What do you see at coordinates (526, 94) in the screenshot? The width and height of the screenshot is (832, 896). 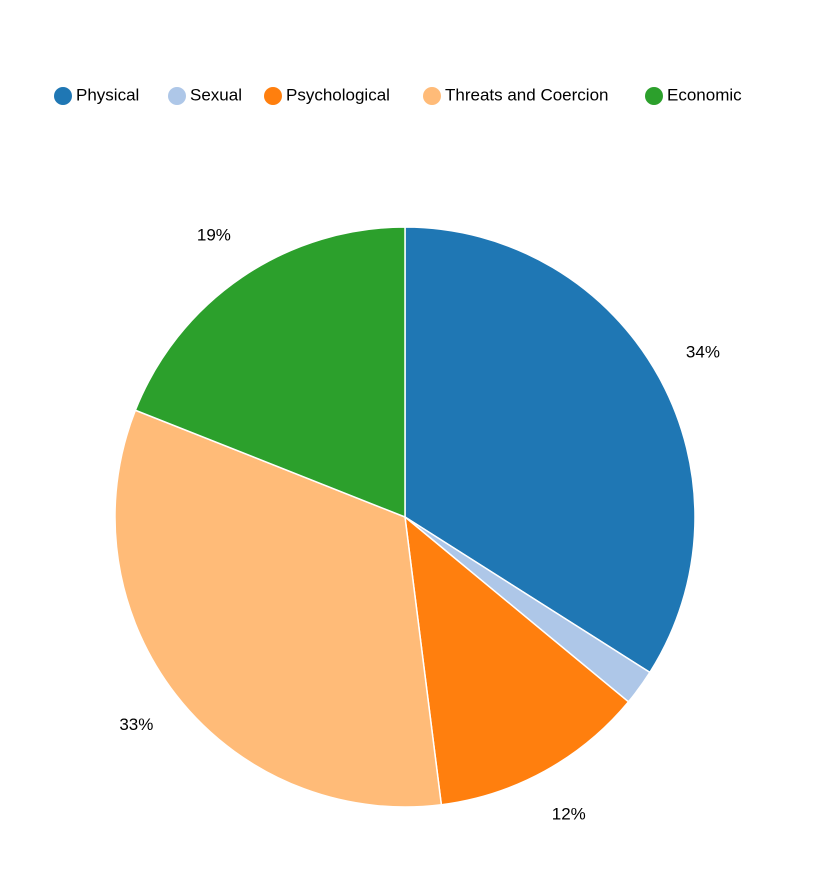 I see `legend-label: Threats and Coercion` at bounding box center [526, 94].